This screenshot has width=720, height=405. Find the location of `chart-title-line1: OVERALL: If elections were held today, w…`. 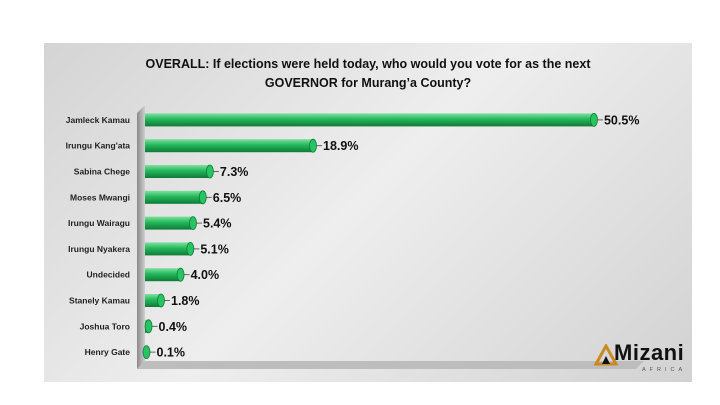

chart-title-line1: OVERALL: If elections were held today, w… is located at coordinates (368, 64).